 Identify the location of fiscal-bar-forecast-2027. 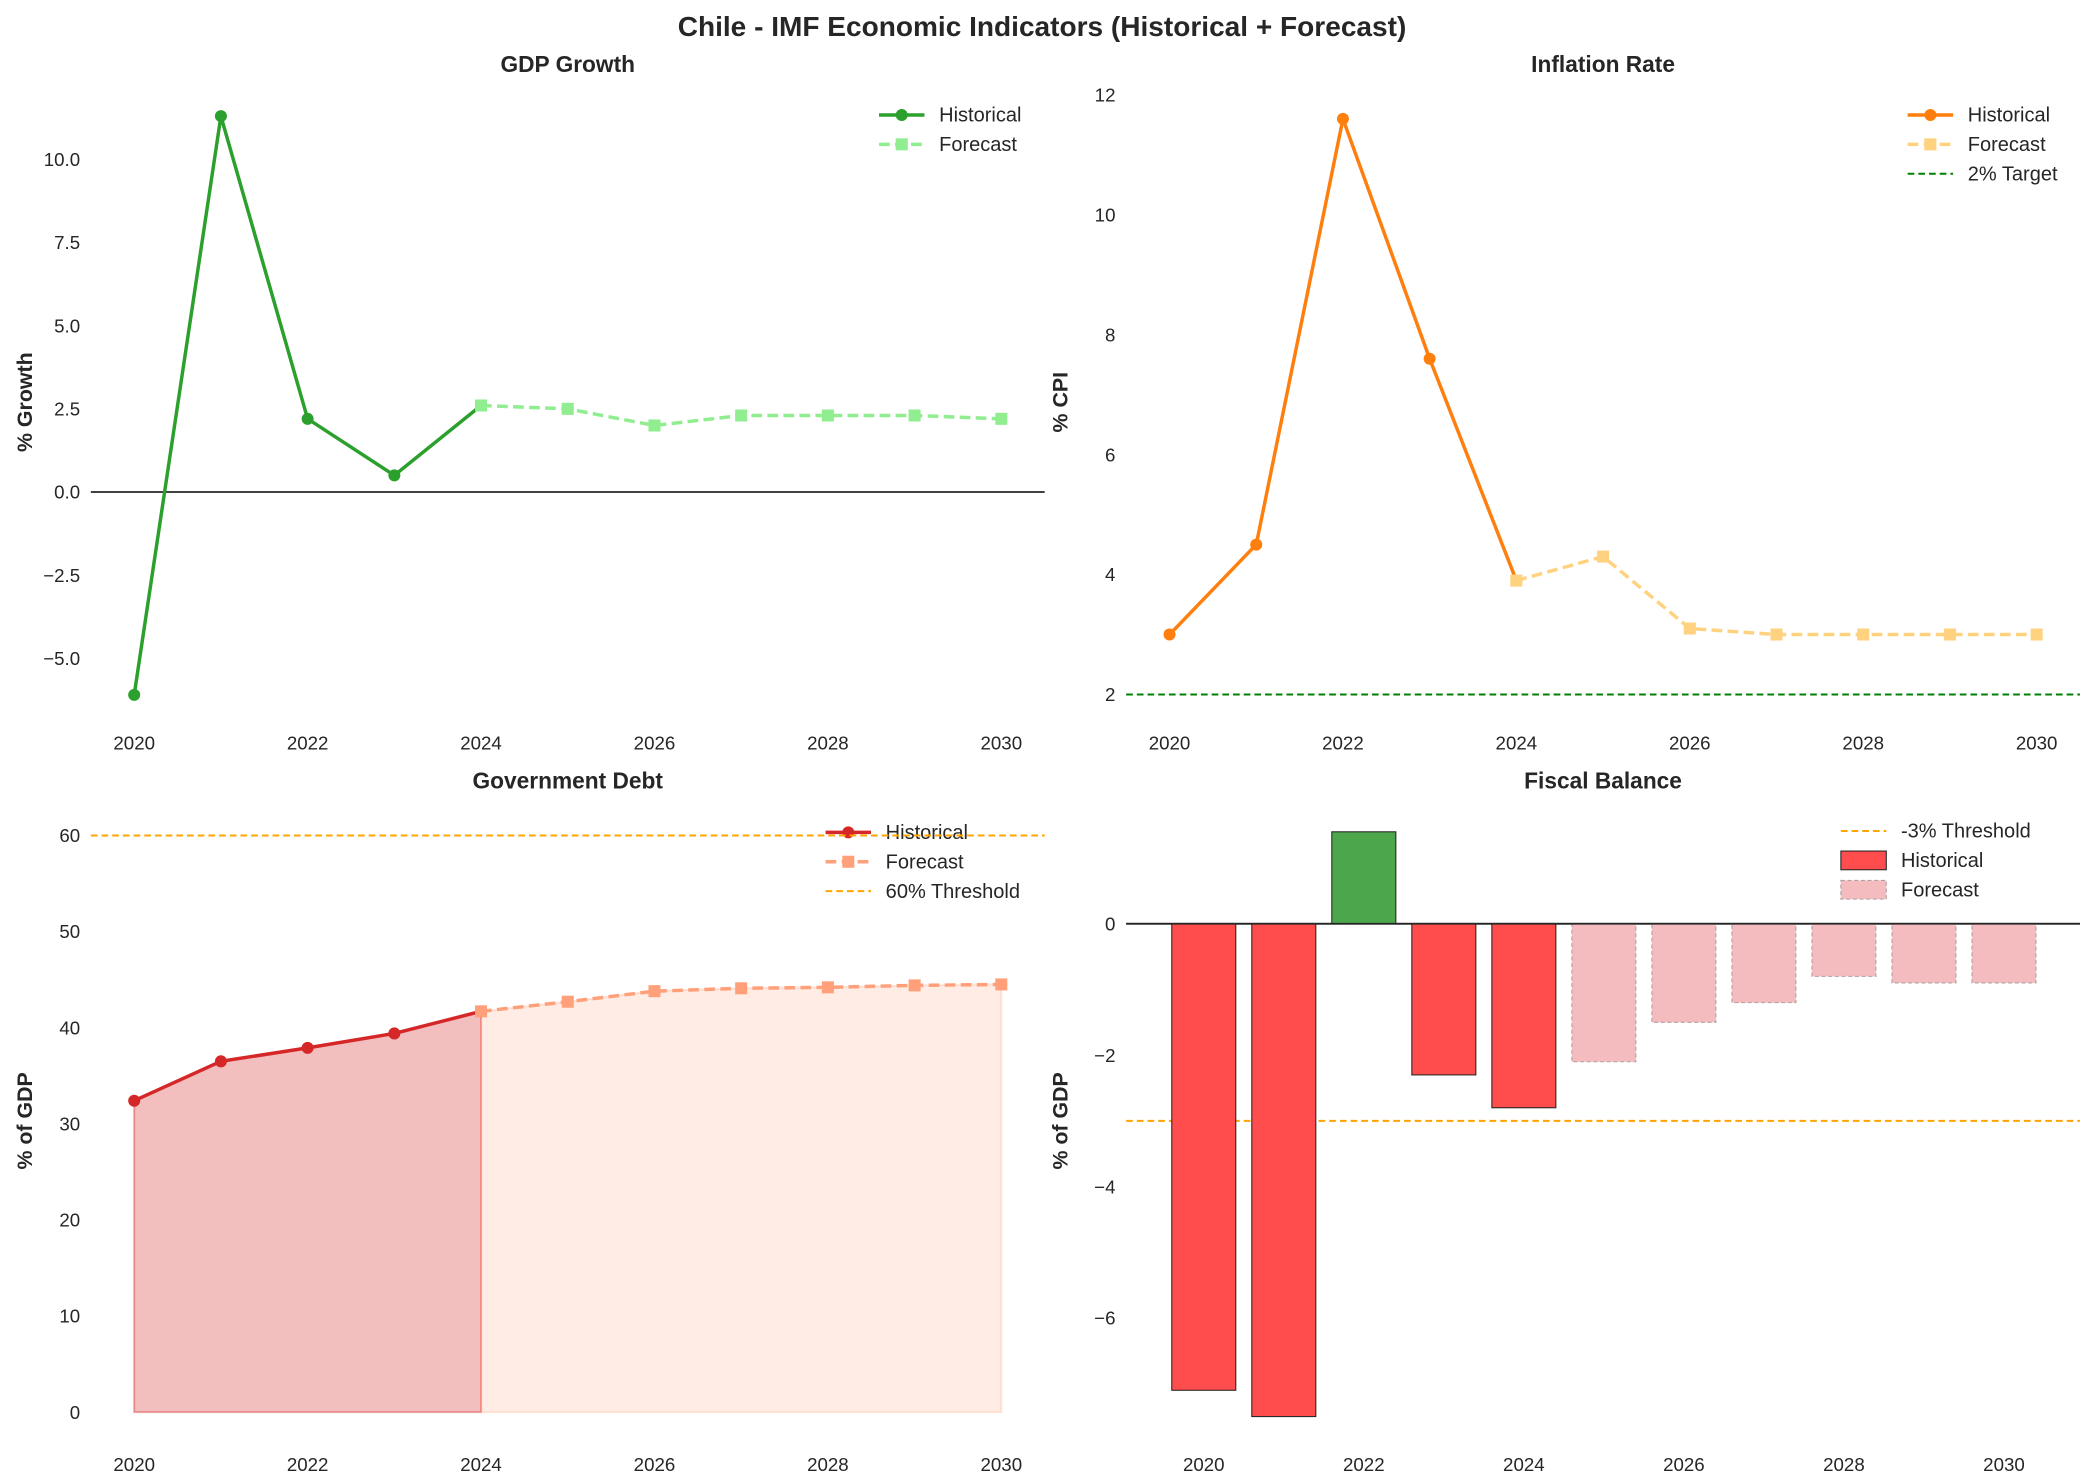
(1764, 963).